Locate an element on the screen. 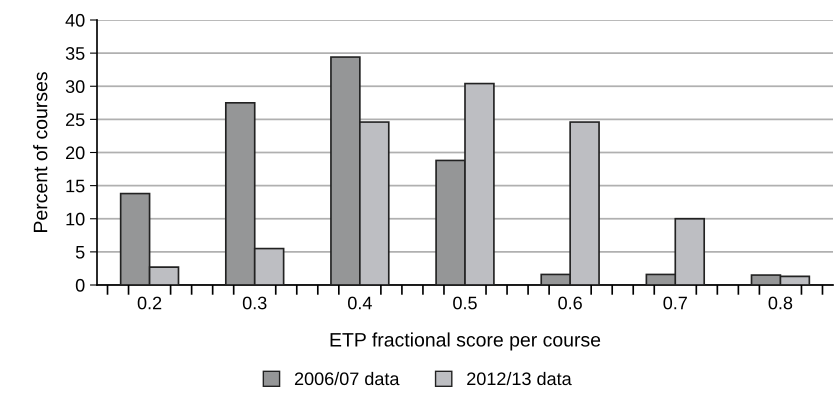 This screenshot has height=405, width=835. y-tick-label: 40 is located at coordinates (75, 20).